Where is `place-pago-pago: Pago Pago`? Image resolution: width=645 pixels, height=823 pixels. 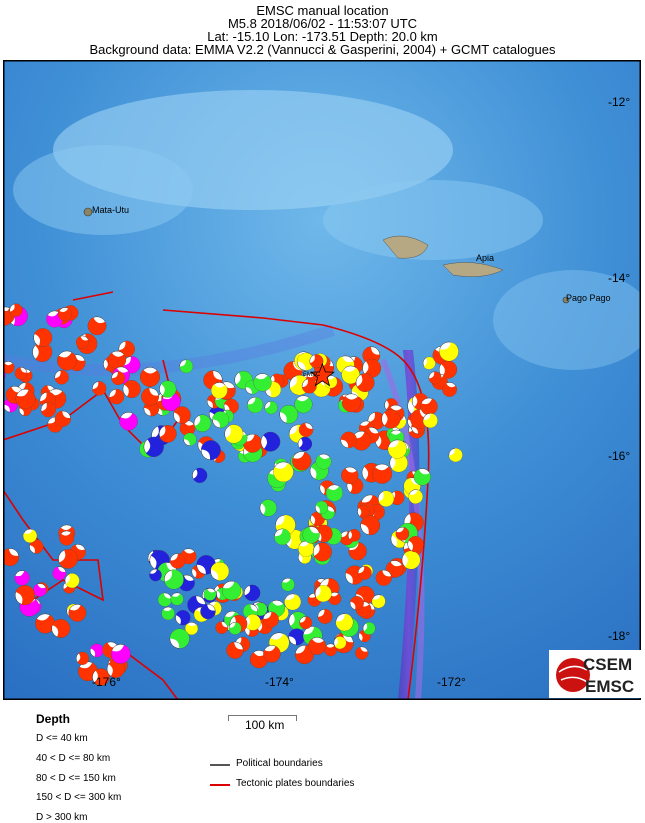
place-pago-pago: Pago Pago is located at coordinates (588, 298).